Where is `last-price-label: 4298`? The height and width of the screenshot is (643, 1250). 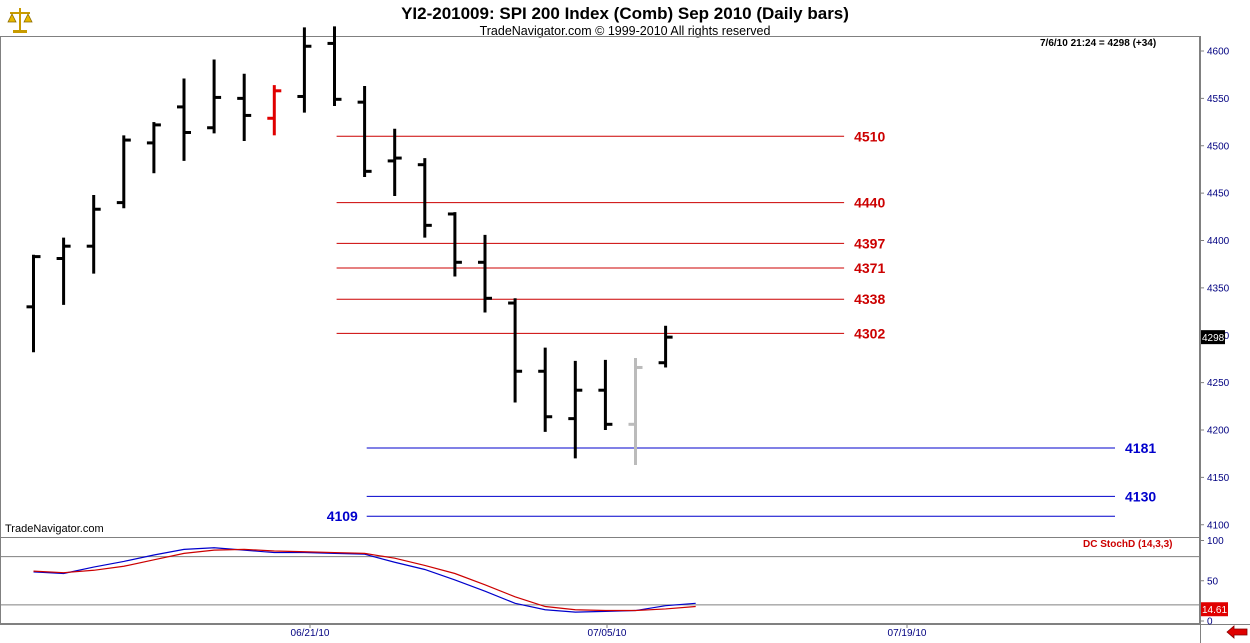
last-price-label: 4298 is located at coordinates (1213, 338).